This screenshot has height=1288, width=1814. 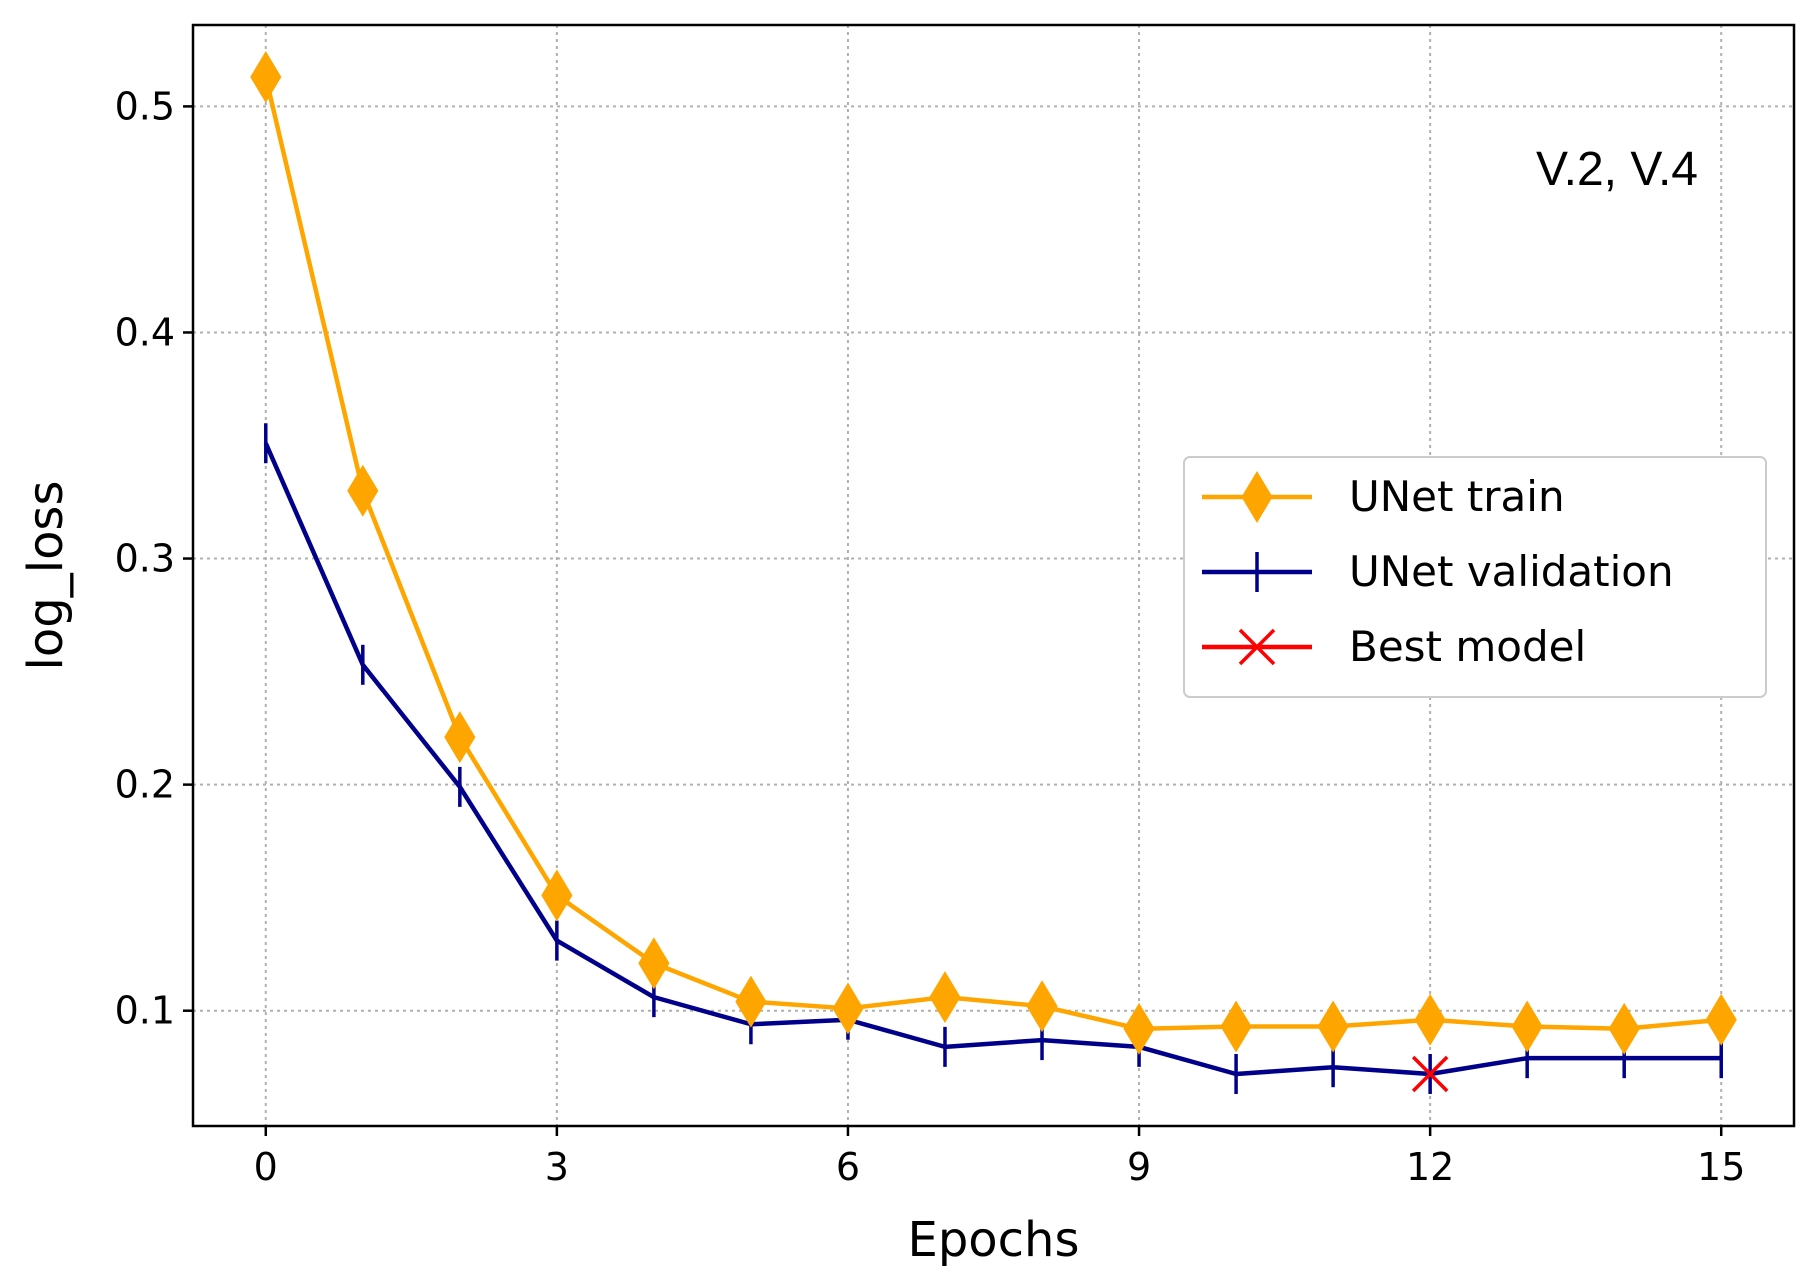 What do you see at coordinates (145, 1011) in the screenshot?
I see `y-tick-label: 0.1` at bounding box center [145, 1011].